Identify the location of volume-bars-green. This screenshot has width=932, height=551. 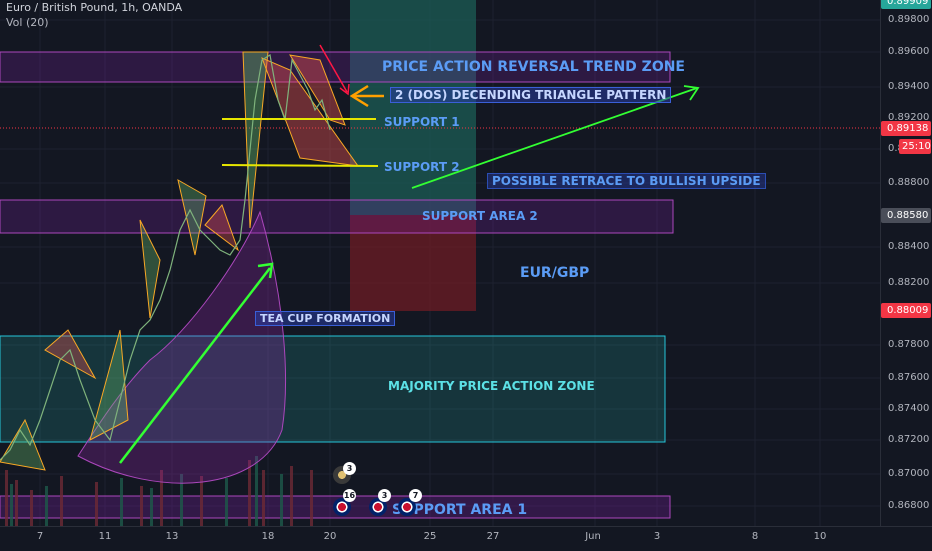
(146, 491).